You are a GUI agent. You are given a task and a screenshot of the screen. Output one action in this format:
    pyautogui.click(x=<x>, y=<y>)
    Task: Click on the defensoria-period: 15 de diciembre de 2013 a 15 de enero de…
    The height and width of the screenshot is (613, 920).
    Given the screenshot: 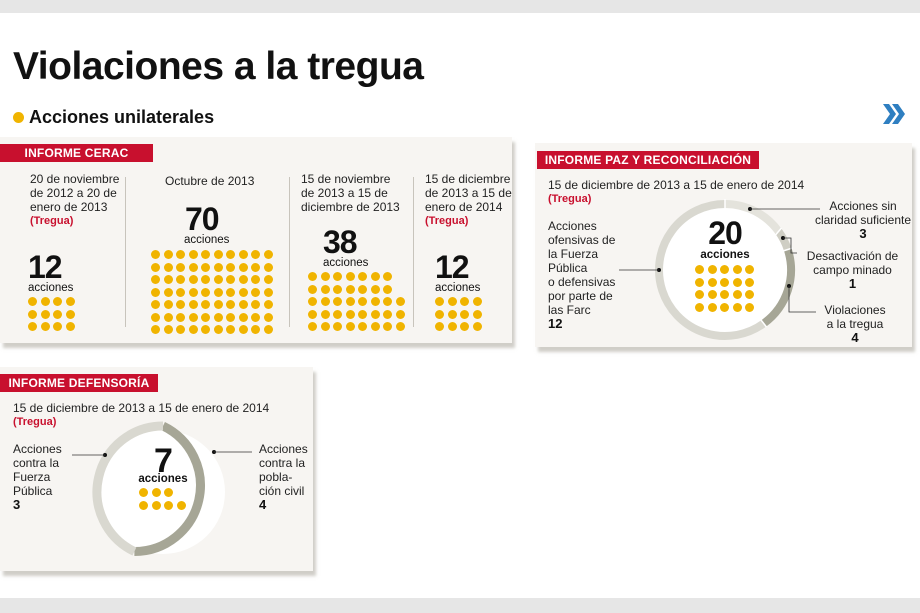 What is the action you would take?
    pyautogui.click(x=141, y=414)
    